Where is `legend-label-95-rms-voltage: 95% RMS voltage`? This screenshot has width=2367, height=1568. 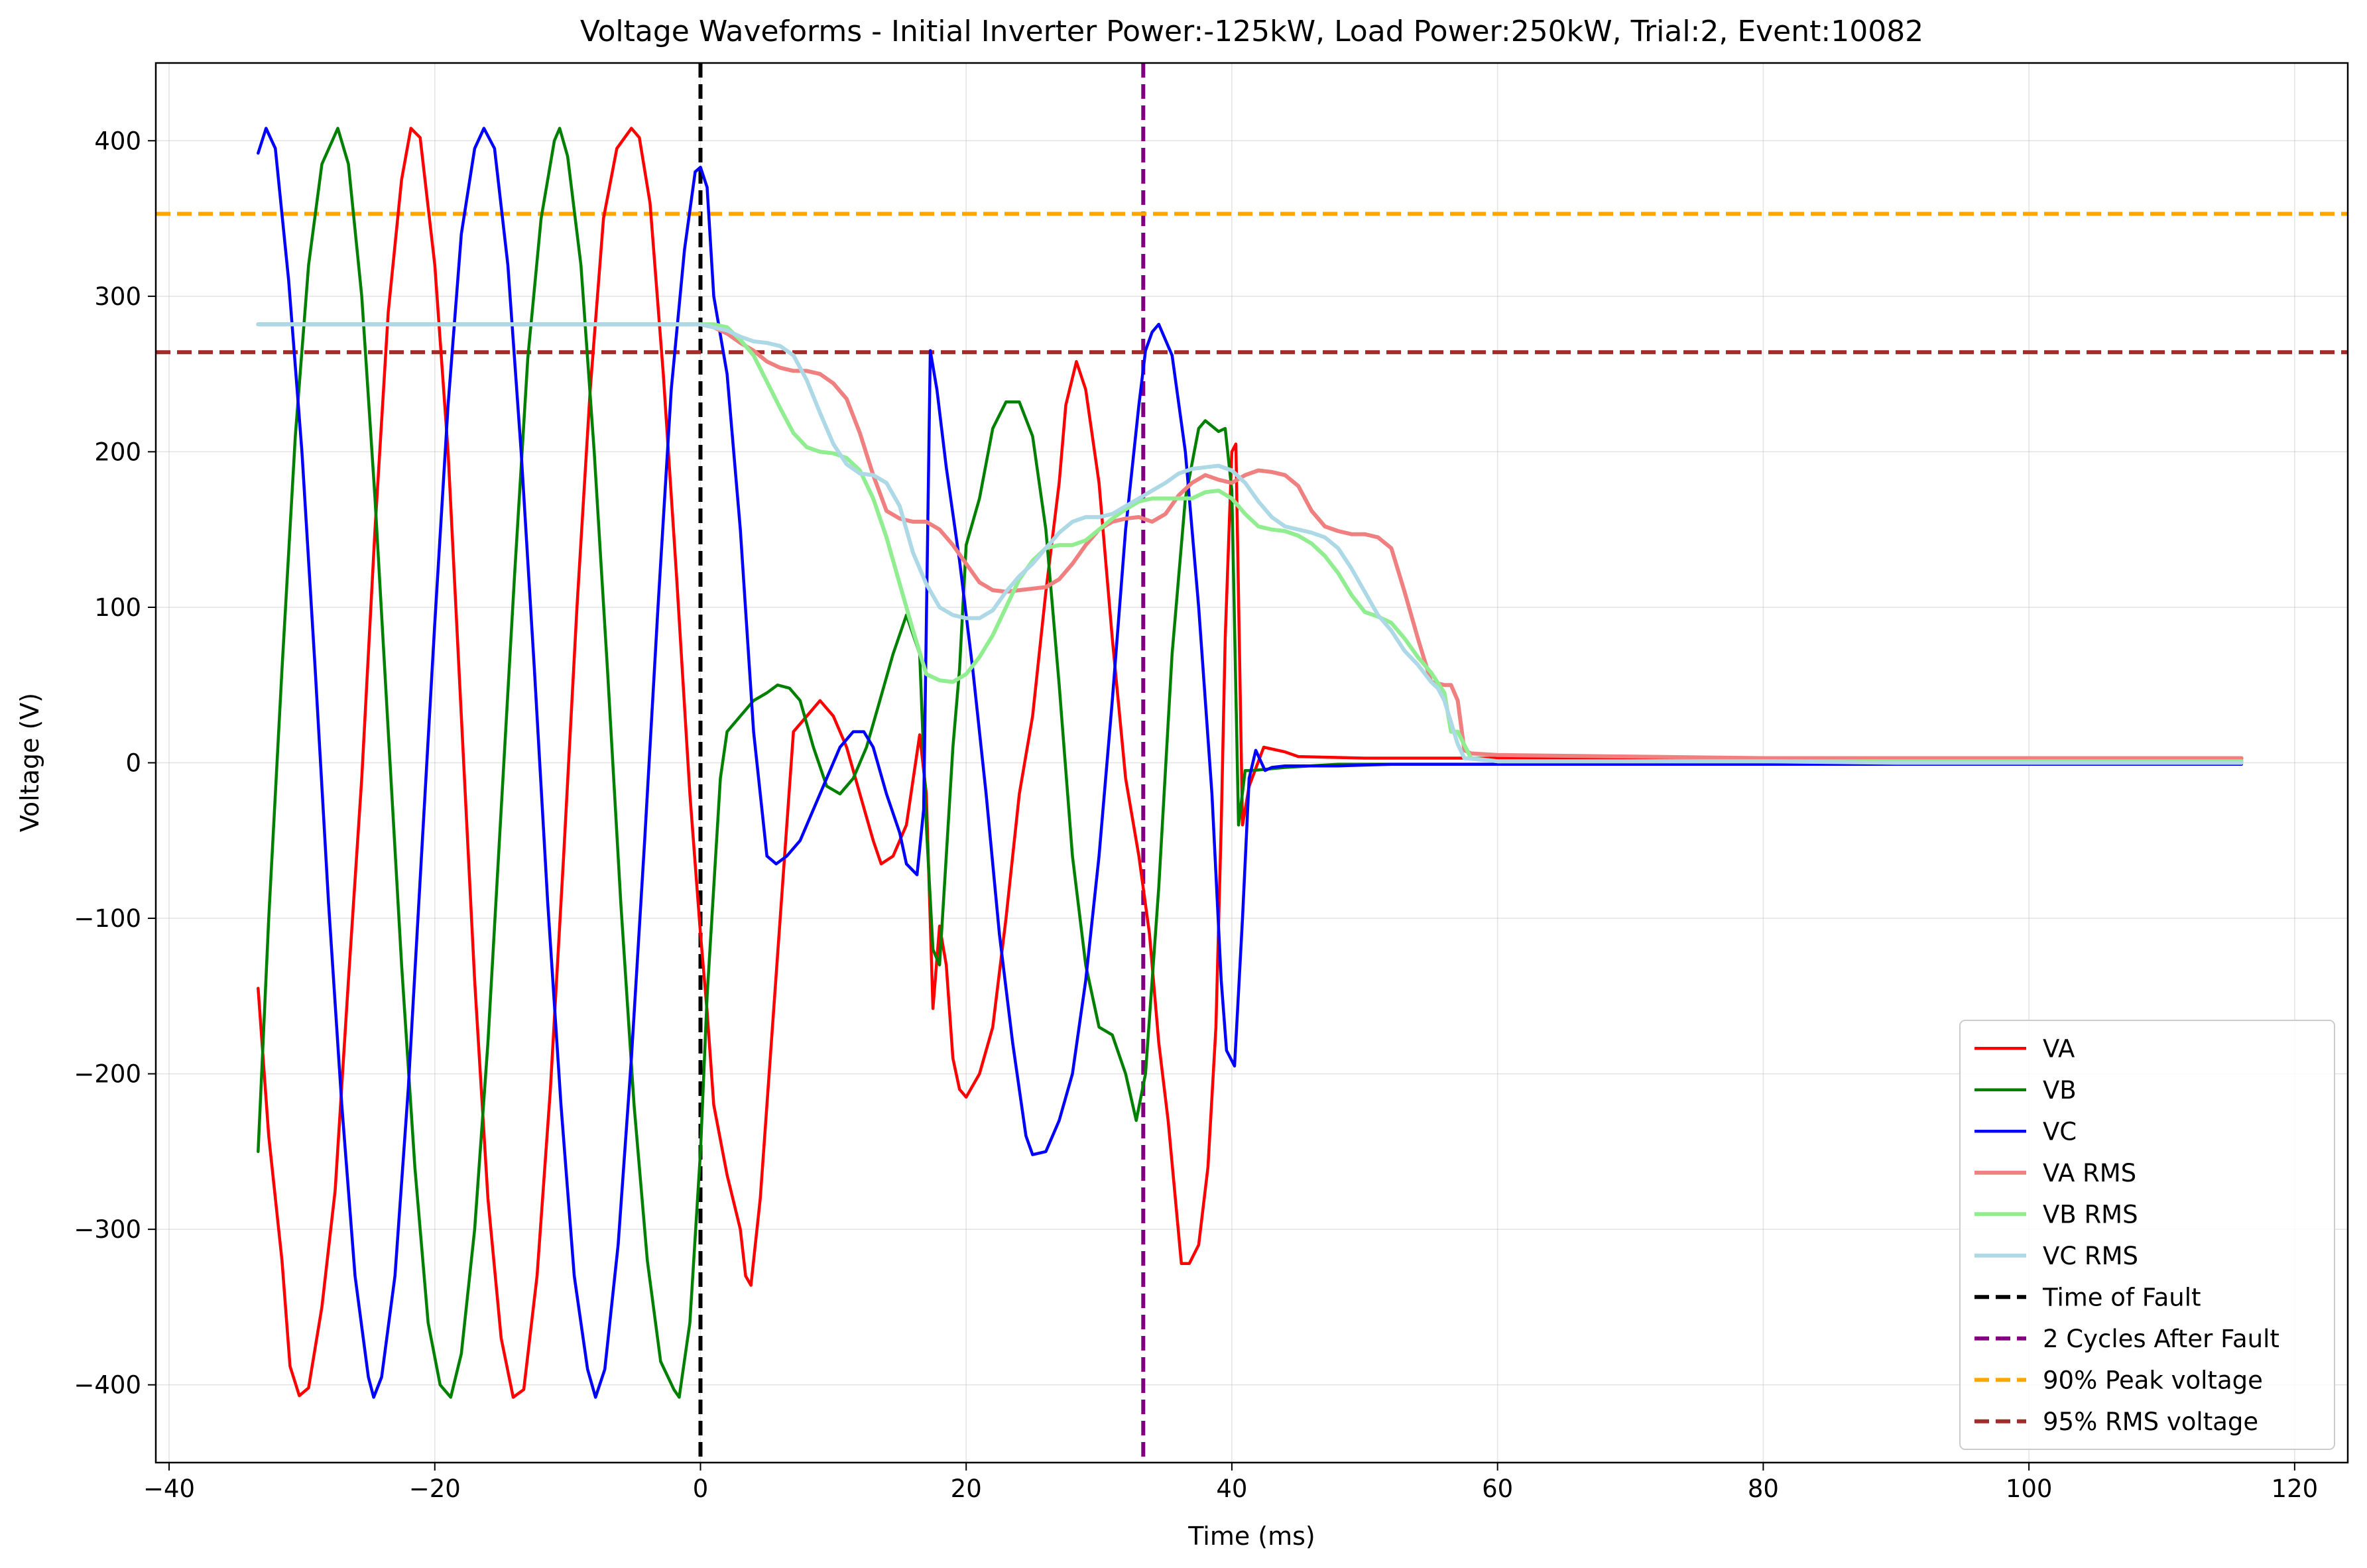
legend-label-95-rms-voltage: 95% RMS voltage is located at coordinates (2150, 1422).